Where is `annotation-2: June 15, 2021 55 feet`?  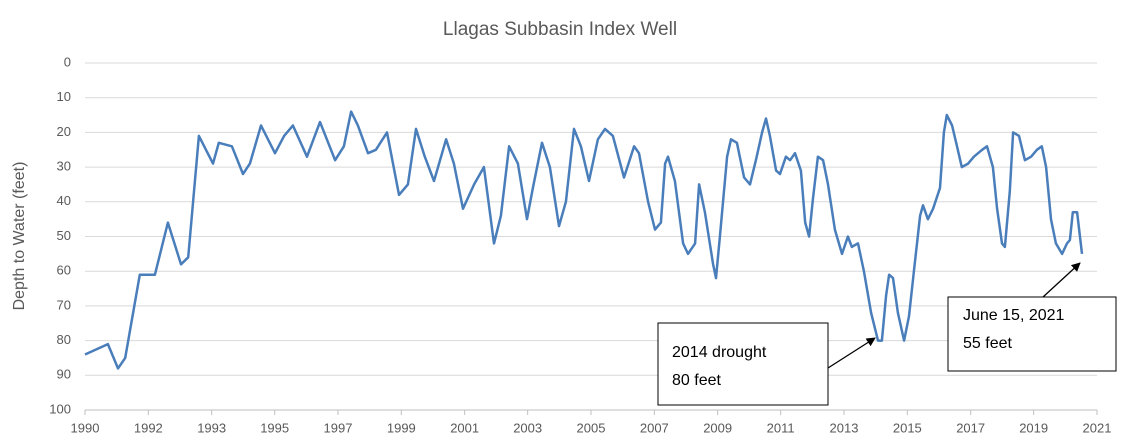
annotation-2: June 15, 2021 55 feet is located at coordinates (1032, 317).